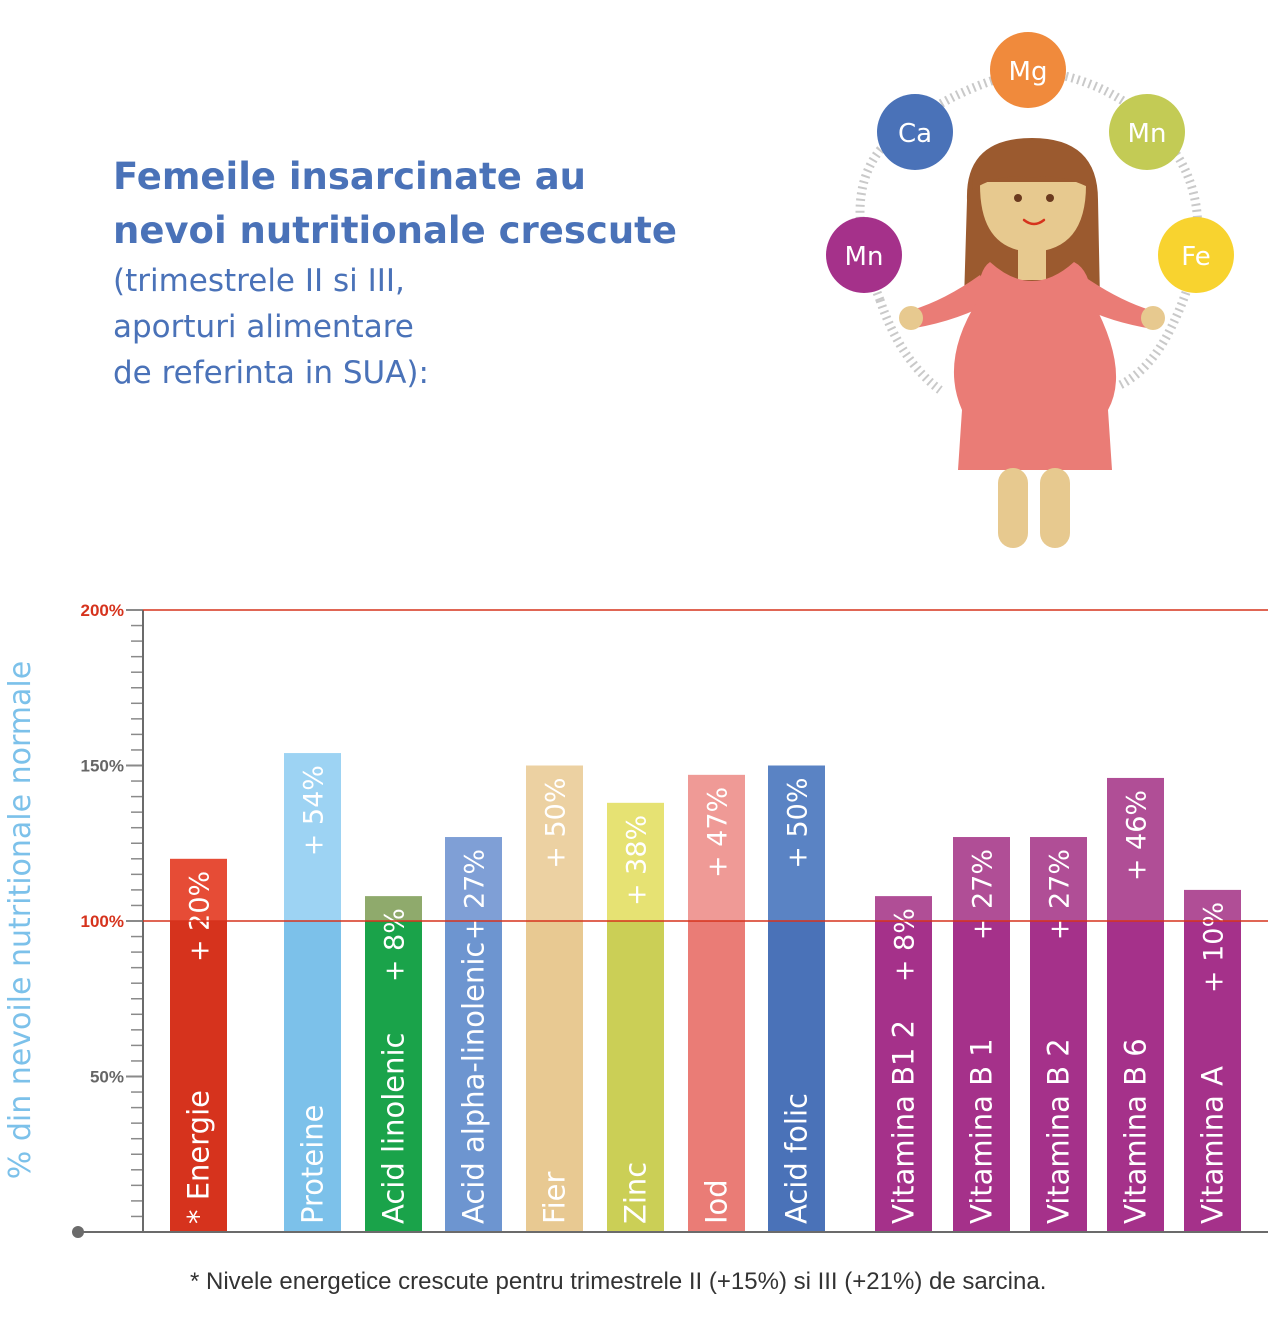 The height and width of the screenshot is (1334, 1272). Describe the element at coordinates (1018, 198) in the screenshot. I see `left-eye` at that location.